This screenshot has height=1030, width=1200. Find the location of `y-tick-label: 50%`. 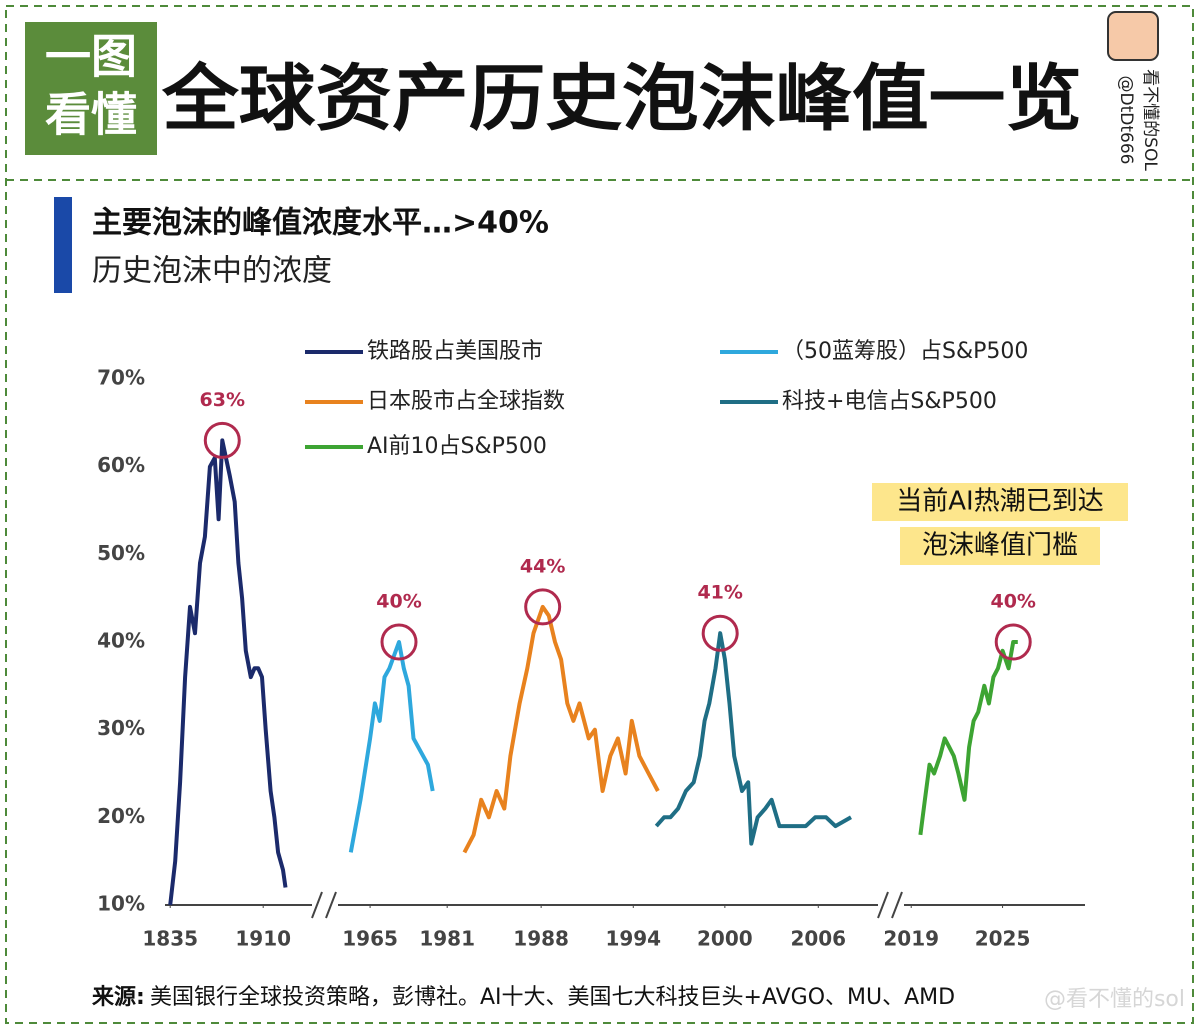

y-tick-label: 50% is located at coordinates (121, 553).